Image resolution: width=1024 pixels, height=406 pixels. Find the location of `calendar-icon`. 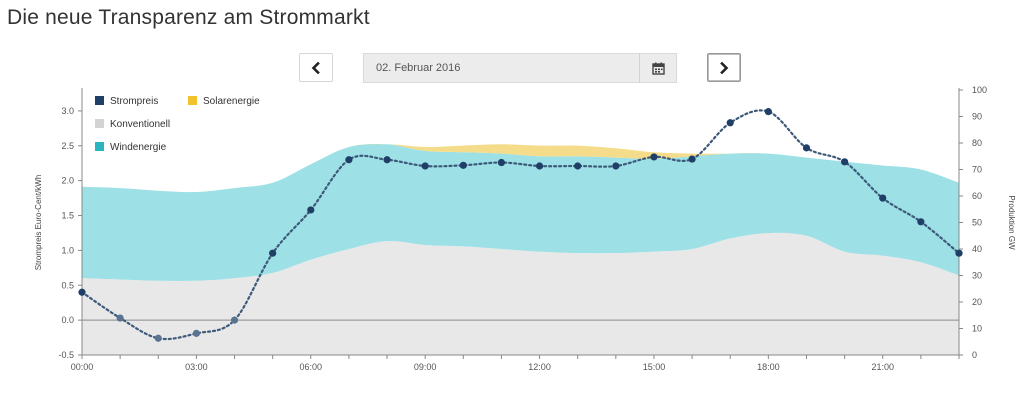

calendar-icon is located at coordinates (658, 68).